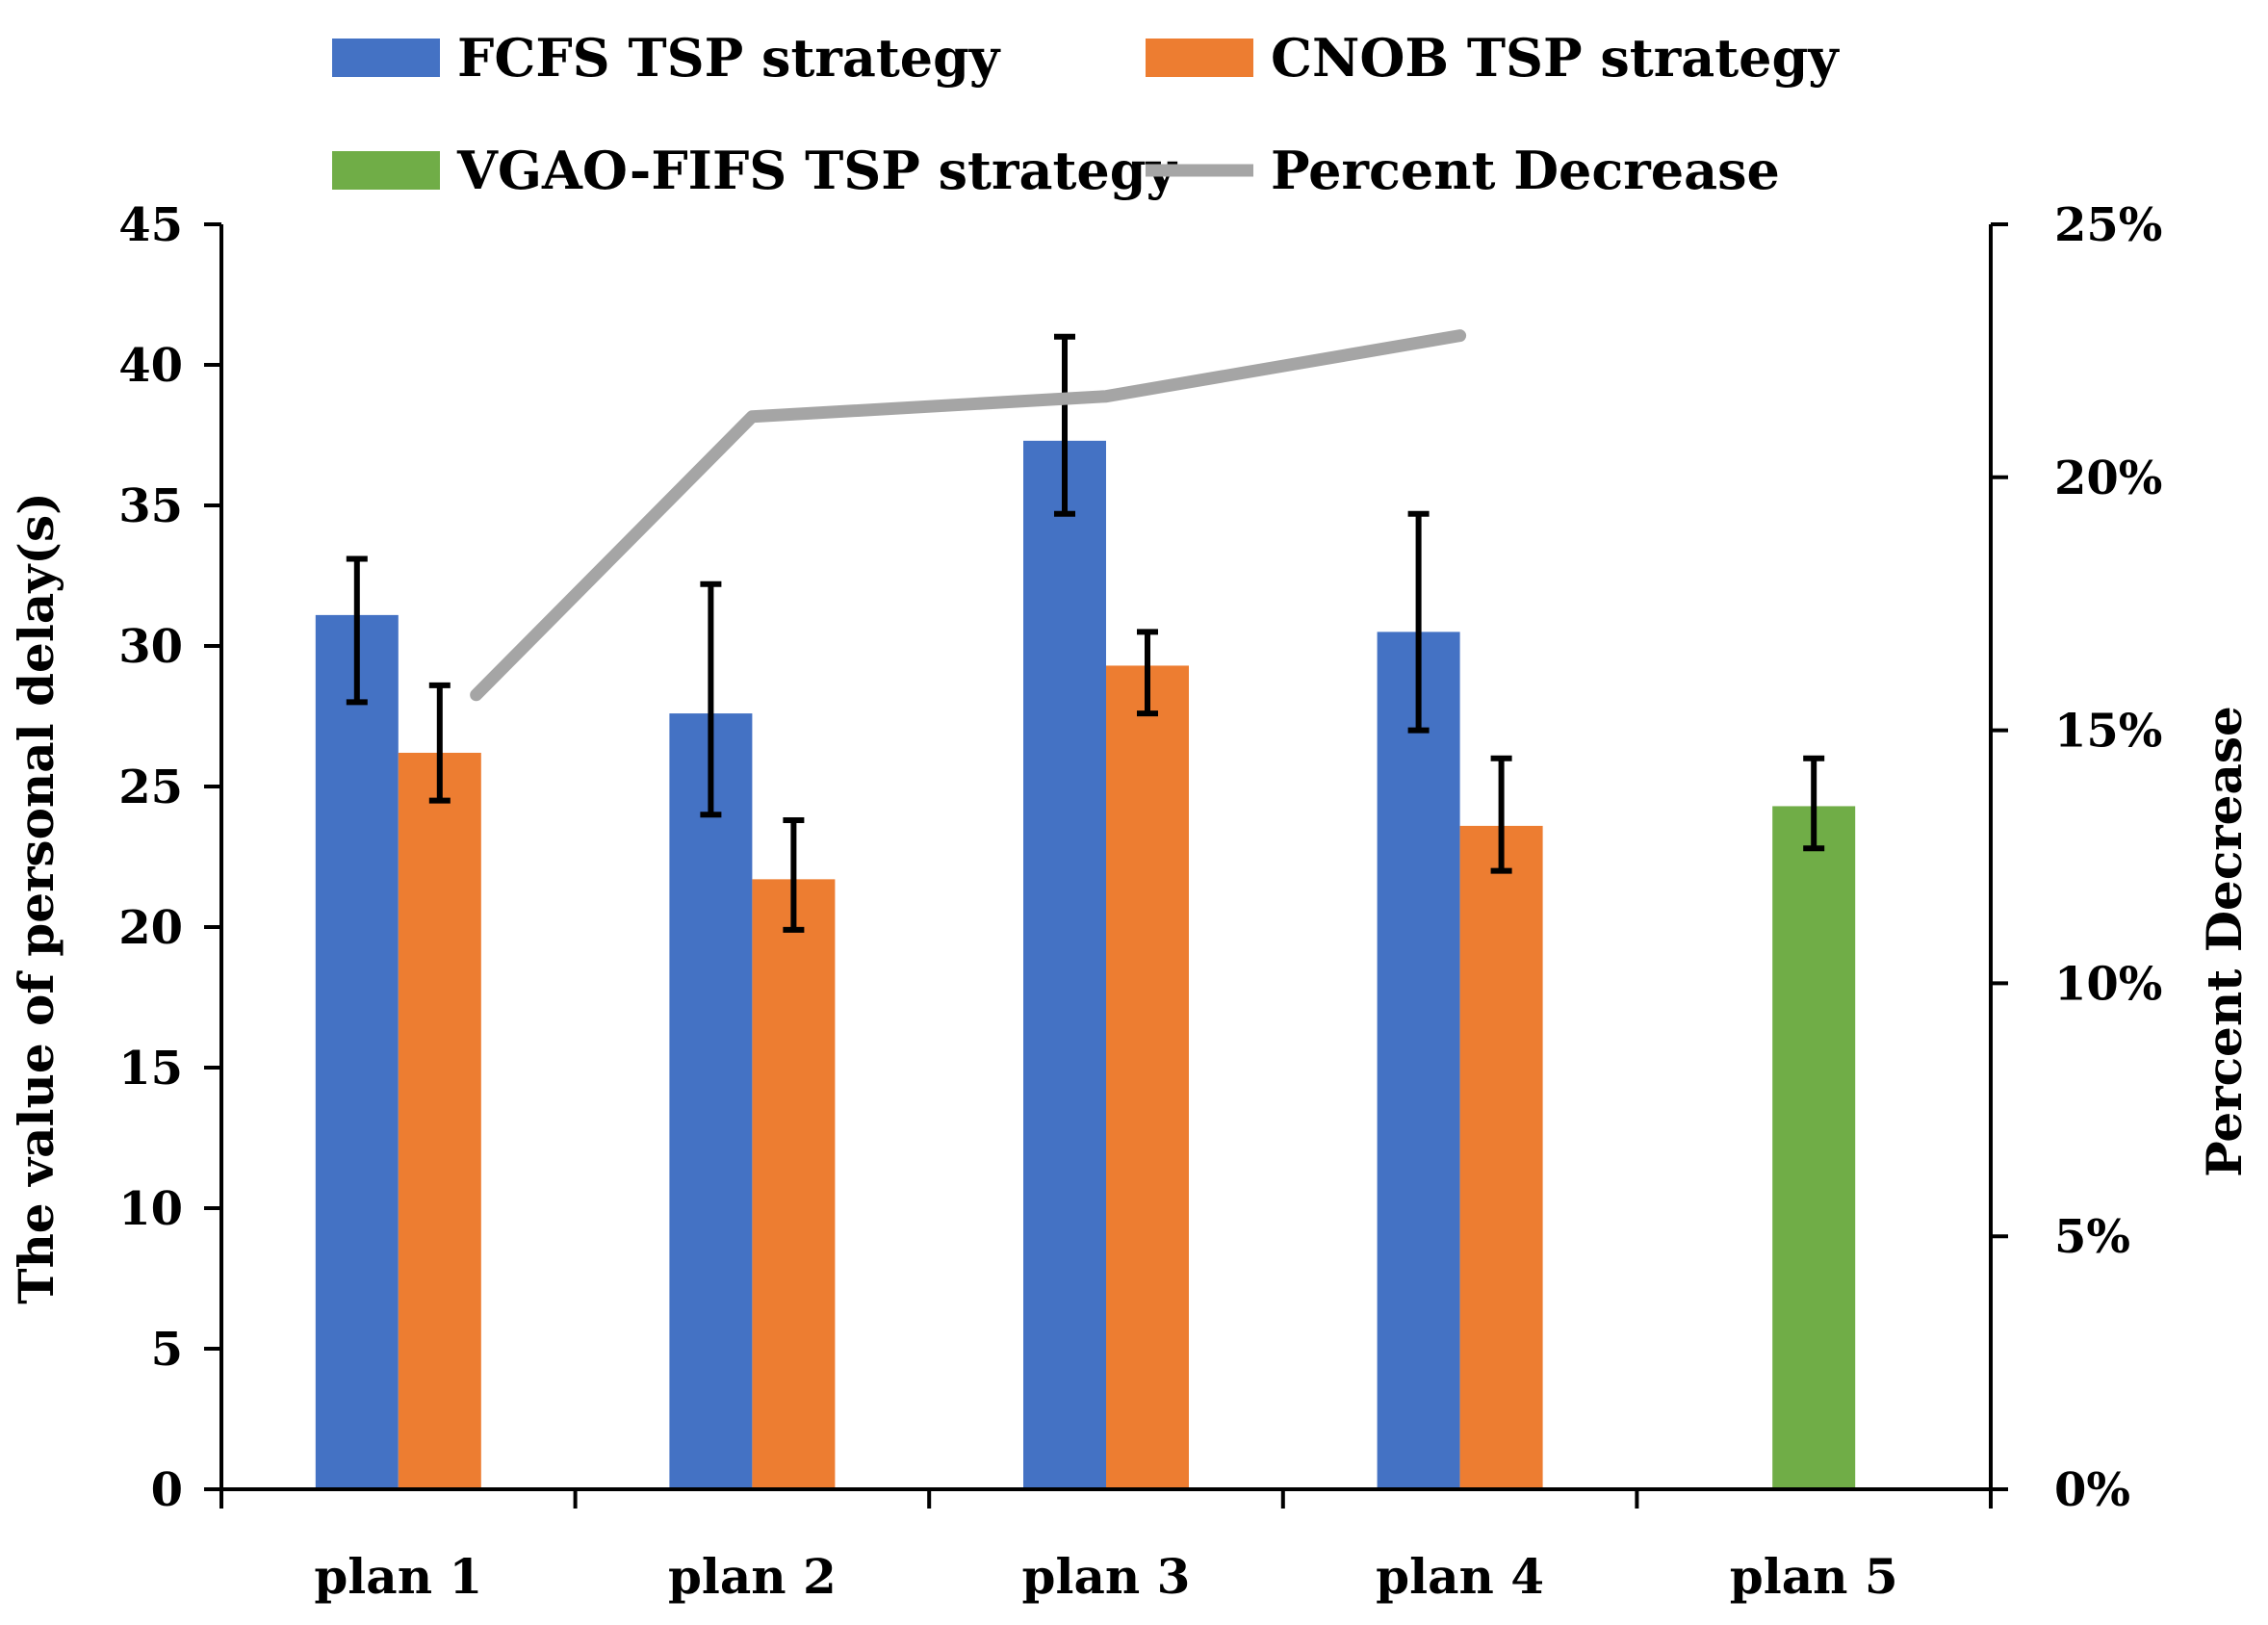  I want to click on y-axis-title: The value of personal delay(s), so click(36, 898).